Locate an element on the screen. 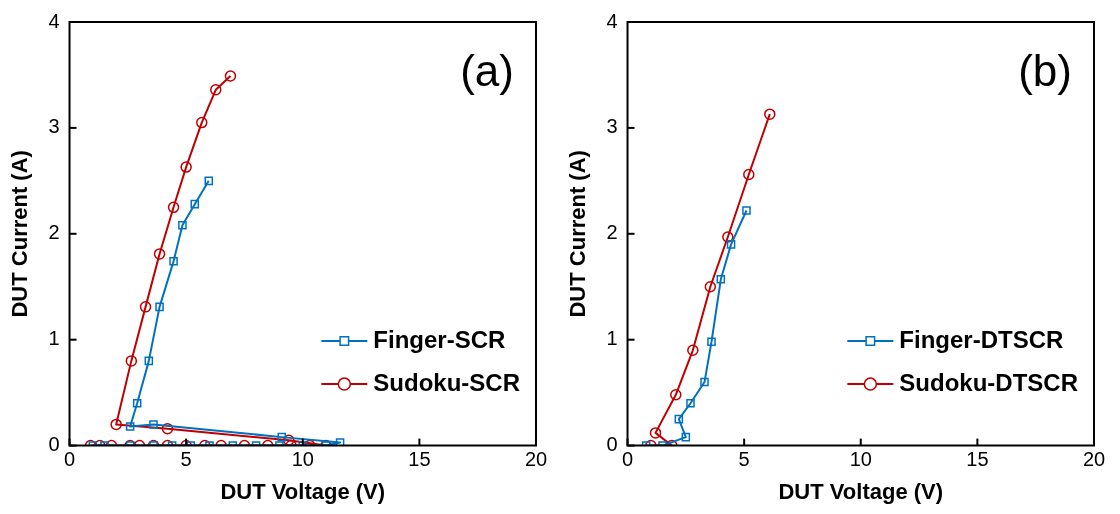 This screenshot has width=1120, height=514. legend-label: Sudoku-DTSCR is located at coordinates (988, 382).